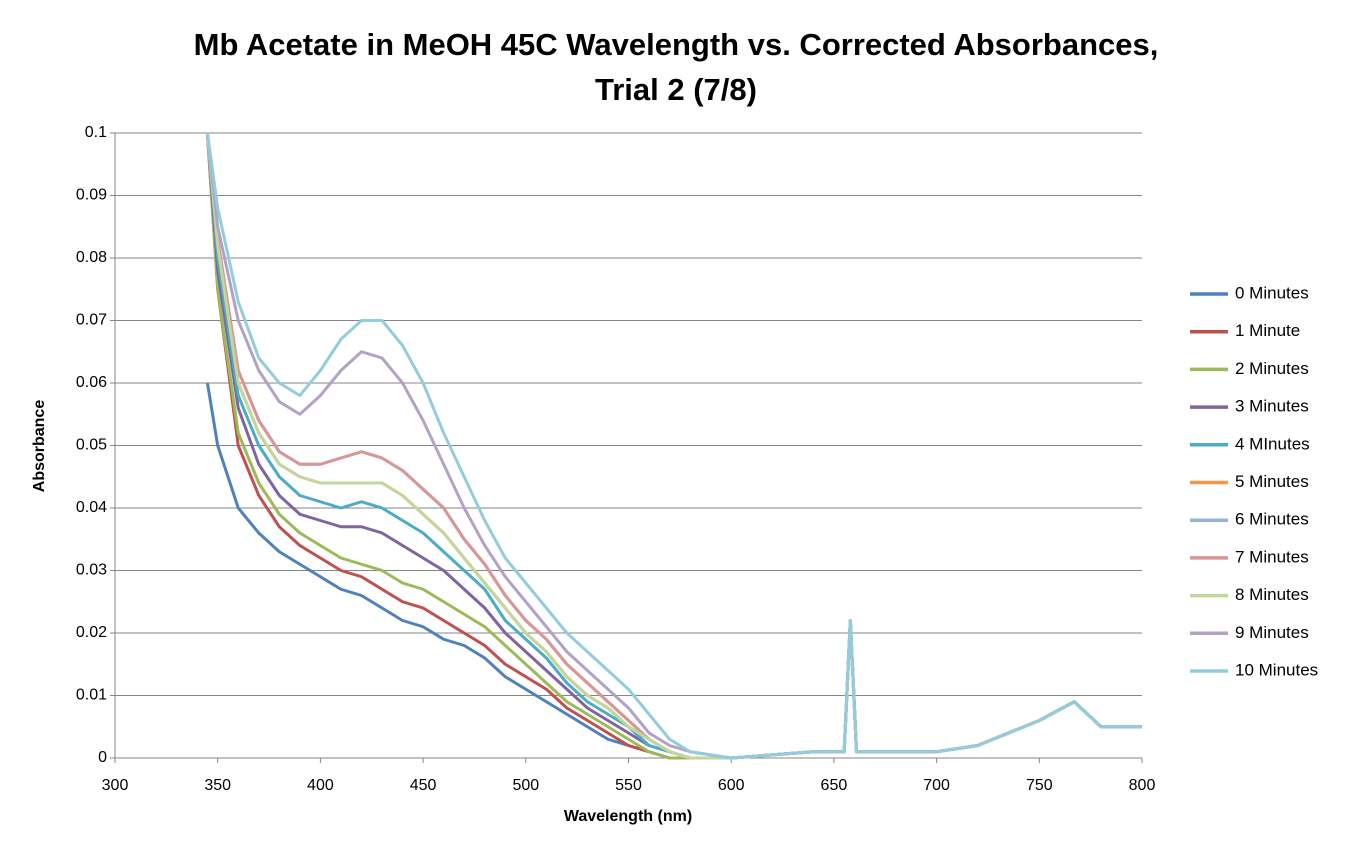 The width and height of the screenshot is (1352, 855). I want to click on y-tick-label: 0.05, so click(91, 445).